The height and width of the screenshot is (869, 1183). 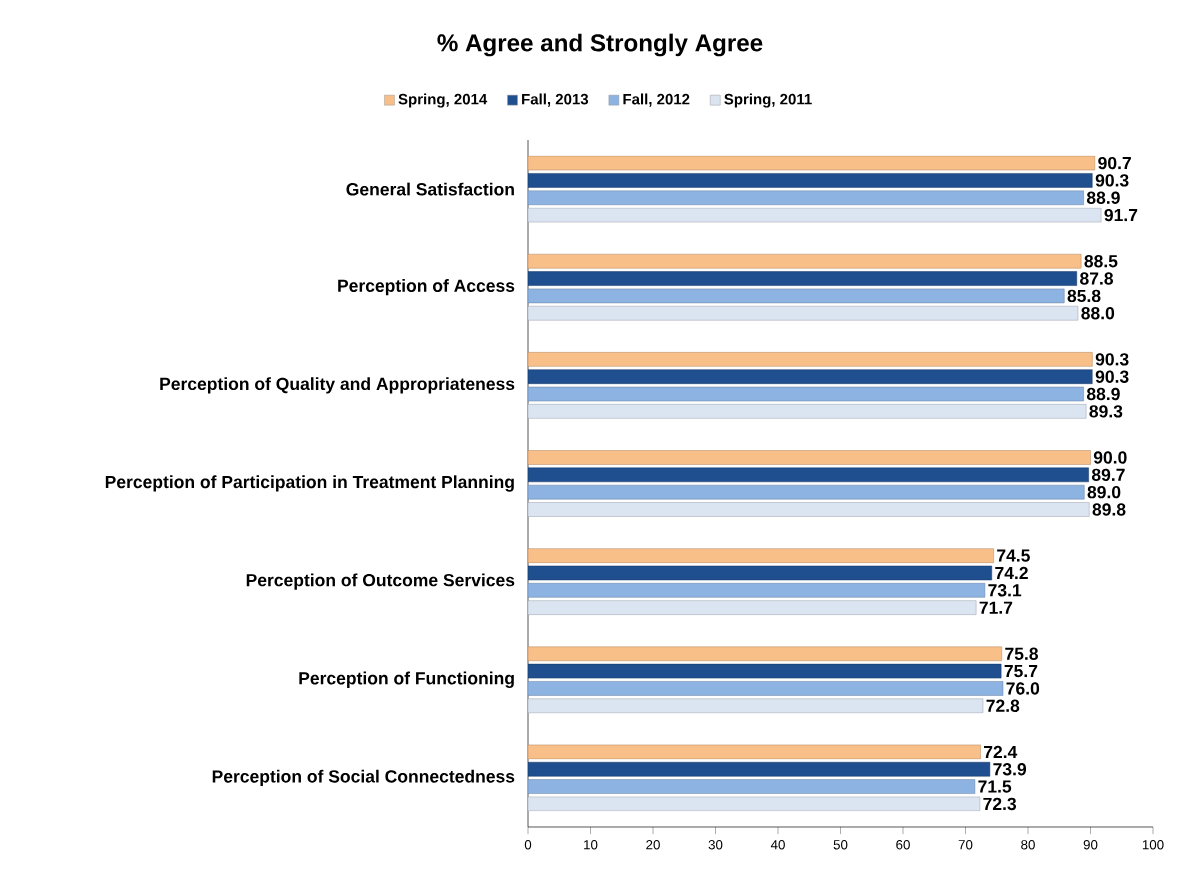 What do you see at coordinates (1153, 845) in the screenshot?
I see `x-tick-label: 100` at bounding box center [1153, 845].